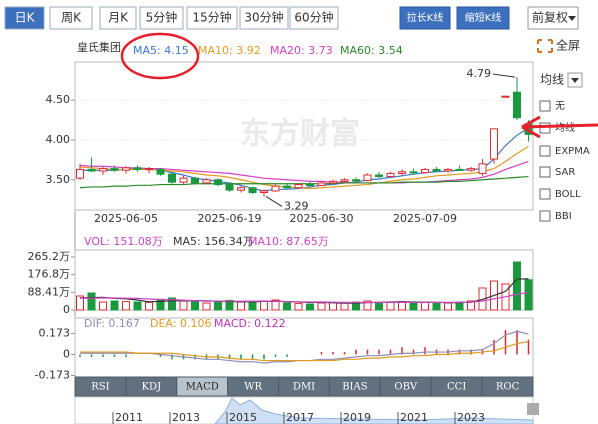 This screenshot has height=424, width=598. I want to click on period-label: 15分钟, so click(211, 17).